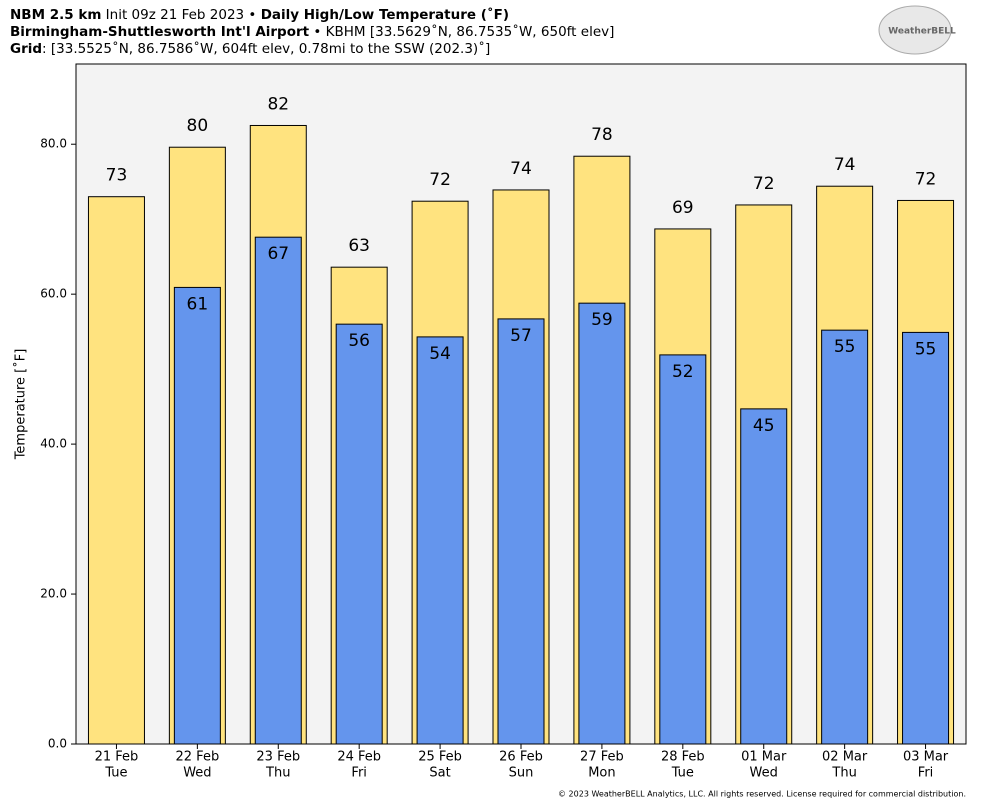 The height and width of the screenshot is (808, 984). I want to click on title-part: Init 09z 21 Feb 2023 •, so click(180, 15).